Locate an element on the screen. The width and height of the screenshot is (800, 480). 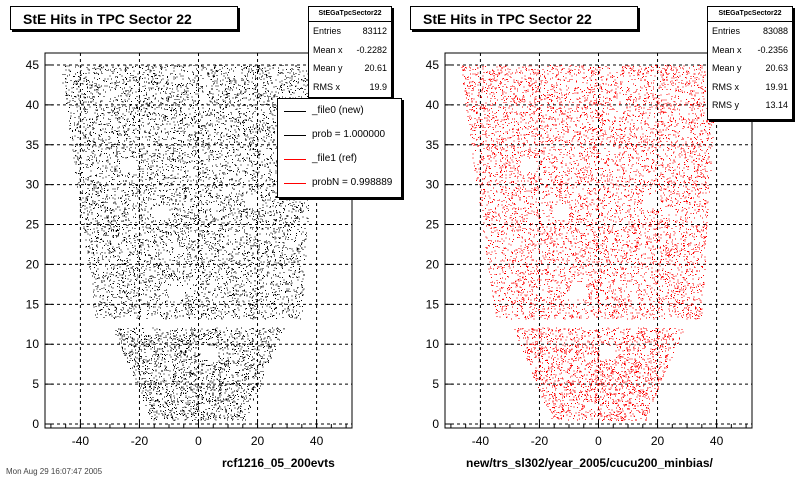
stats-row-rms-x: RMS x 19.91 is located at coordinates (750, 86).